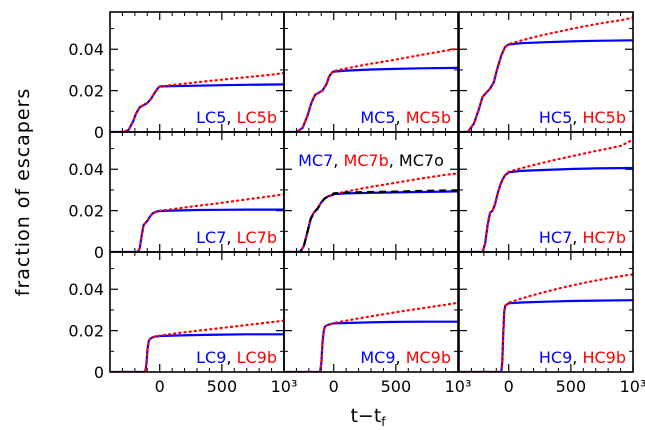  Describe the element at coordinates (604, 357) in the screenshot. I see `panel-label-HC9b: HC9b` at that location.